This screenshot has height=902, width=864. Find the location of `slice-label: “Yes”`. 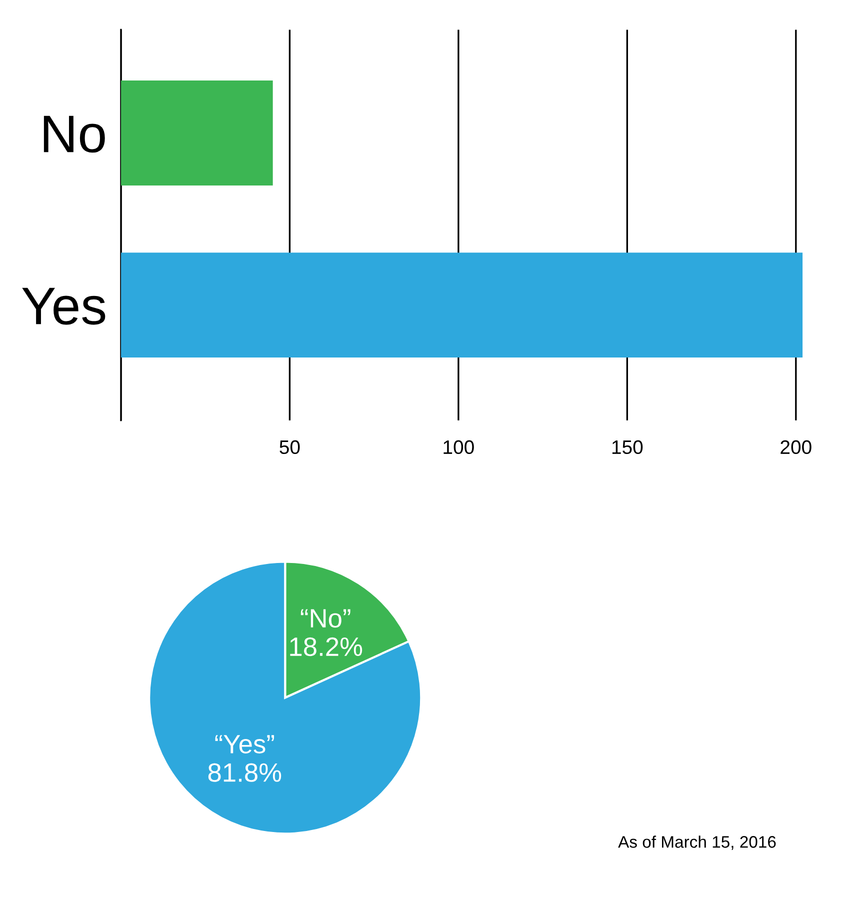

slice-label: “Yes” is located at coordinates (244, 744).